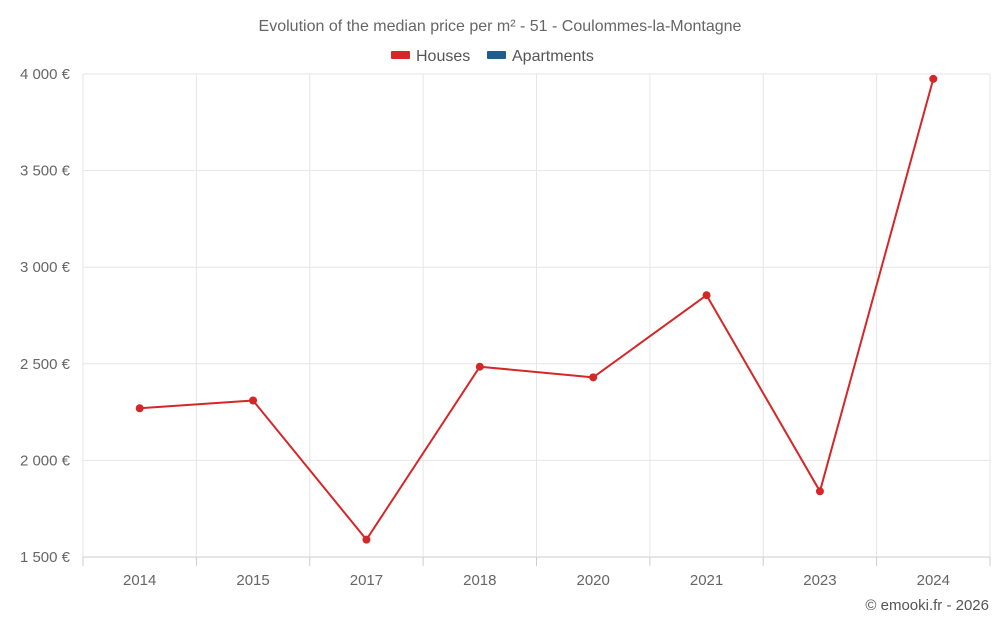 This screenshot has width=1000, height=625. What do you see at coordinates (366, 580) in the screenshot?
I see `x-tick-label: 2017` at bounding box center [366, 580].